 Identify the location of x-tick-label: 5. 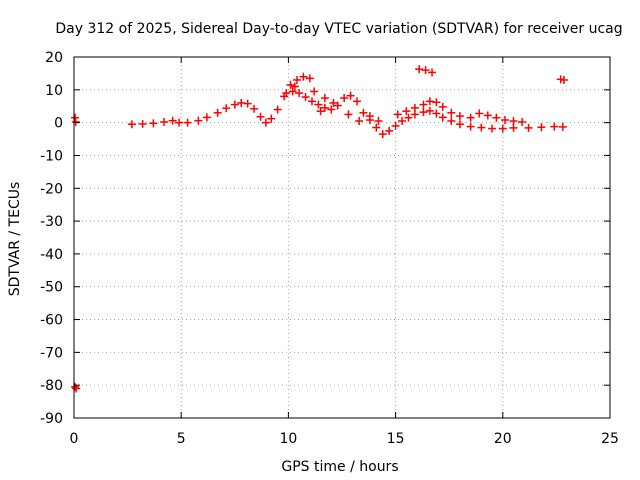
(181, 439).